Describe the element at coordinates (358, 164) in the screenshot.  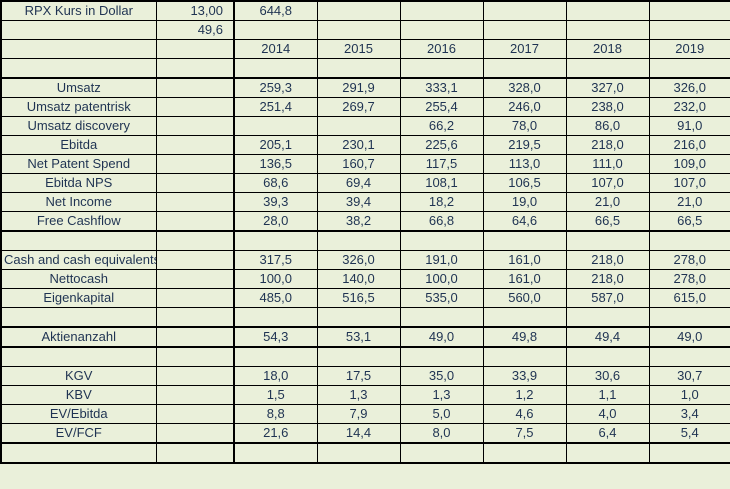
I see `value-cell: 160,7` at that location.